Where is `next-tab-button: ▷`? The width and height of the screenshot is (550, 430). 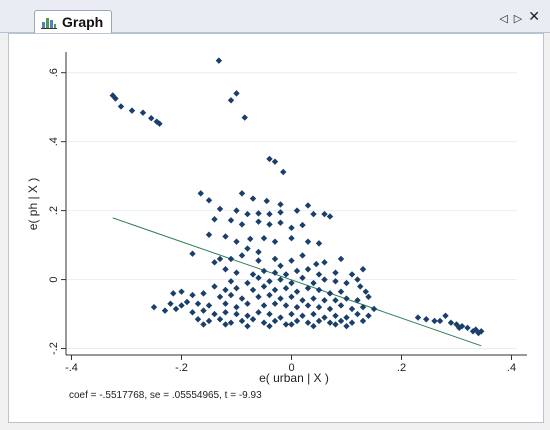
next-tab-button: ▷ is located at coordinates (518, 18).